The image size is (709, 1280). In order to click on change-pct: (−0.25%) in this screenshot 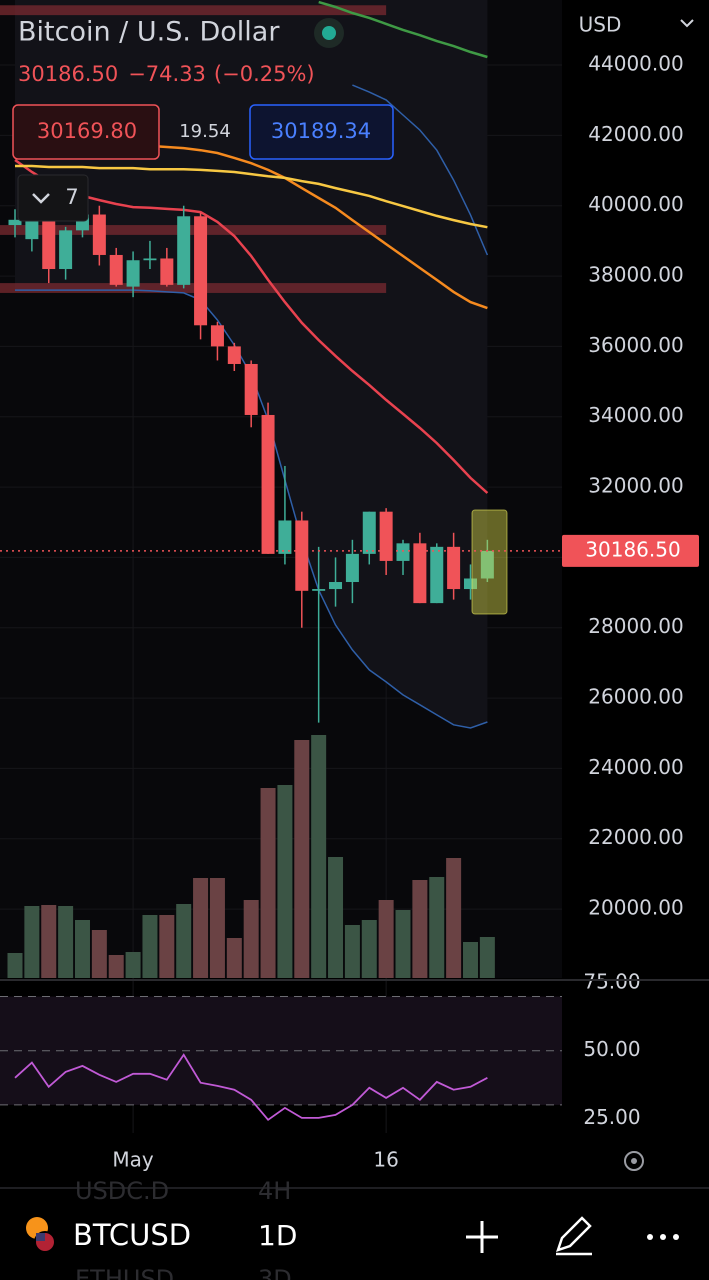, I will do `click(264, 74)`.